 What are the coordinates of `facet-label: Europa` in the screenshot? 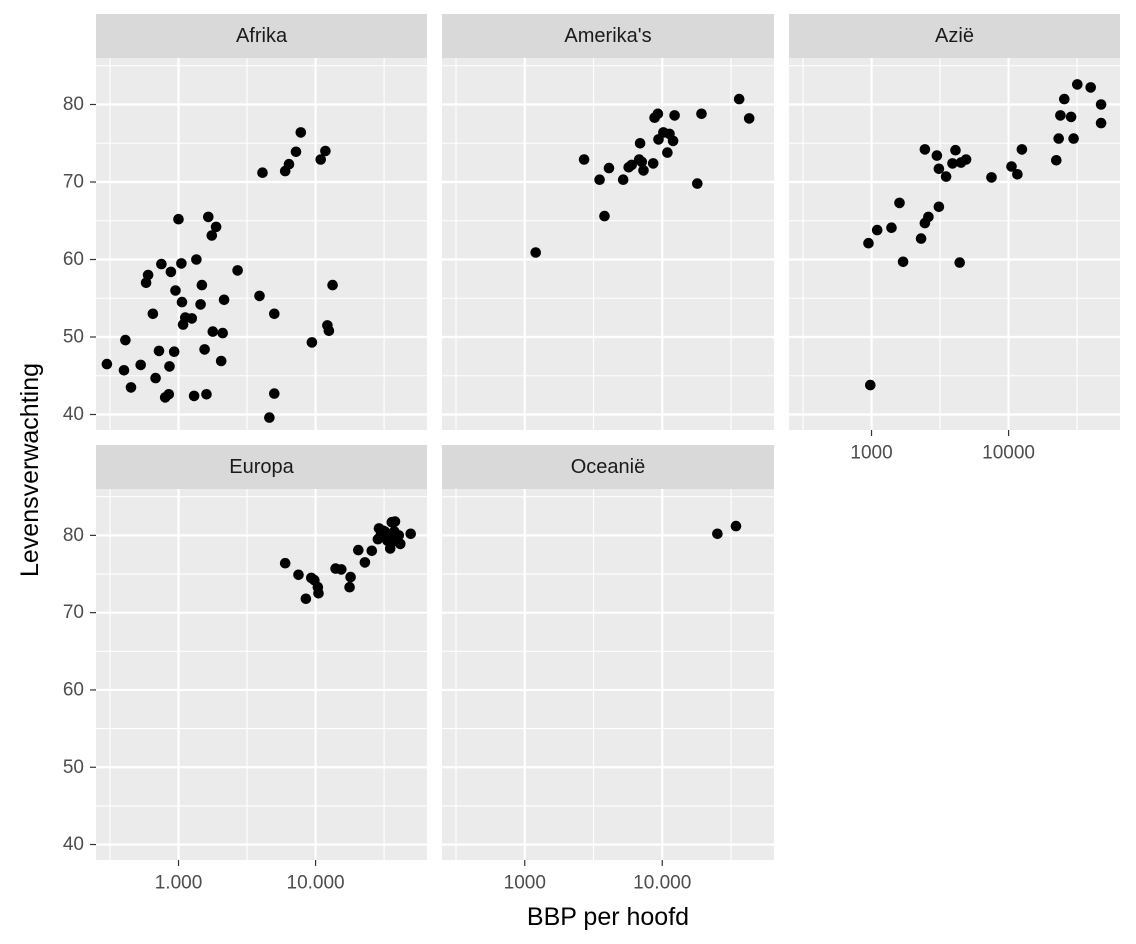 It's located at (261, 467).